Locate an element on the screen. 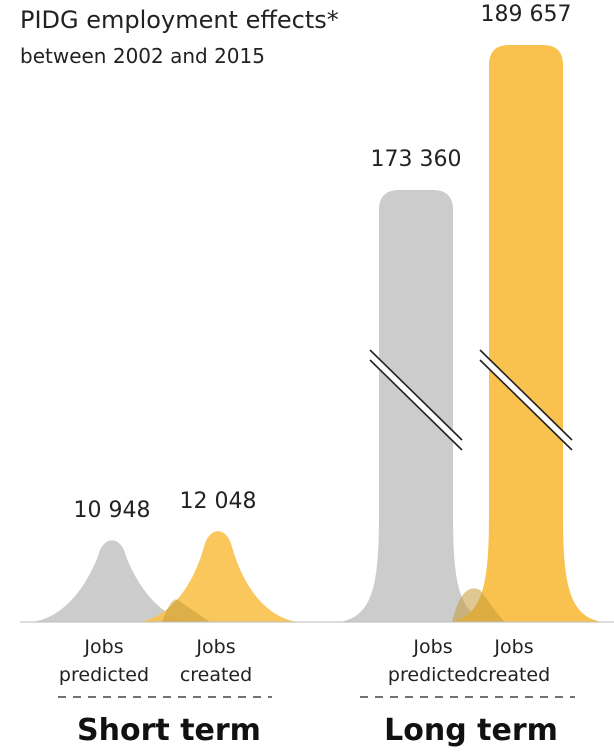 Image resolution: width=614 pixels, height=754 pixels. bar-short-predicted is located at coordinates (112, 581).